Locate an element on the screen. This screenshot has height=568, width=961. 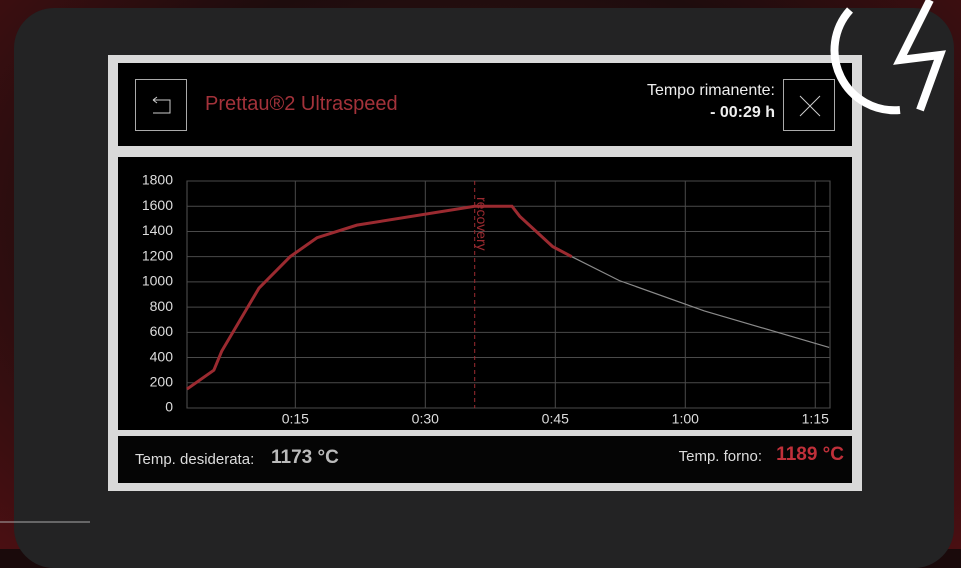
y-tick-label: 800 is located at coordinates (162, 306).